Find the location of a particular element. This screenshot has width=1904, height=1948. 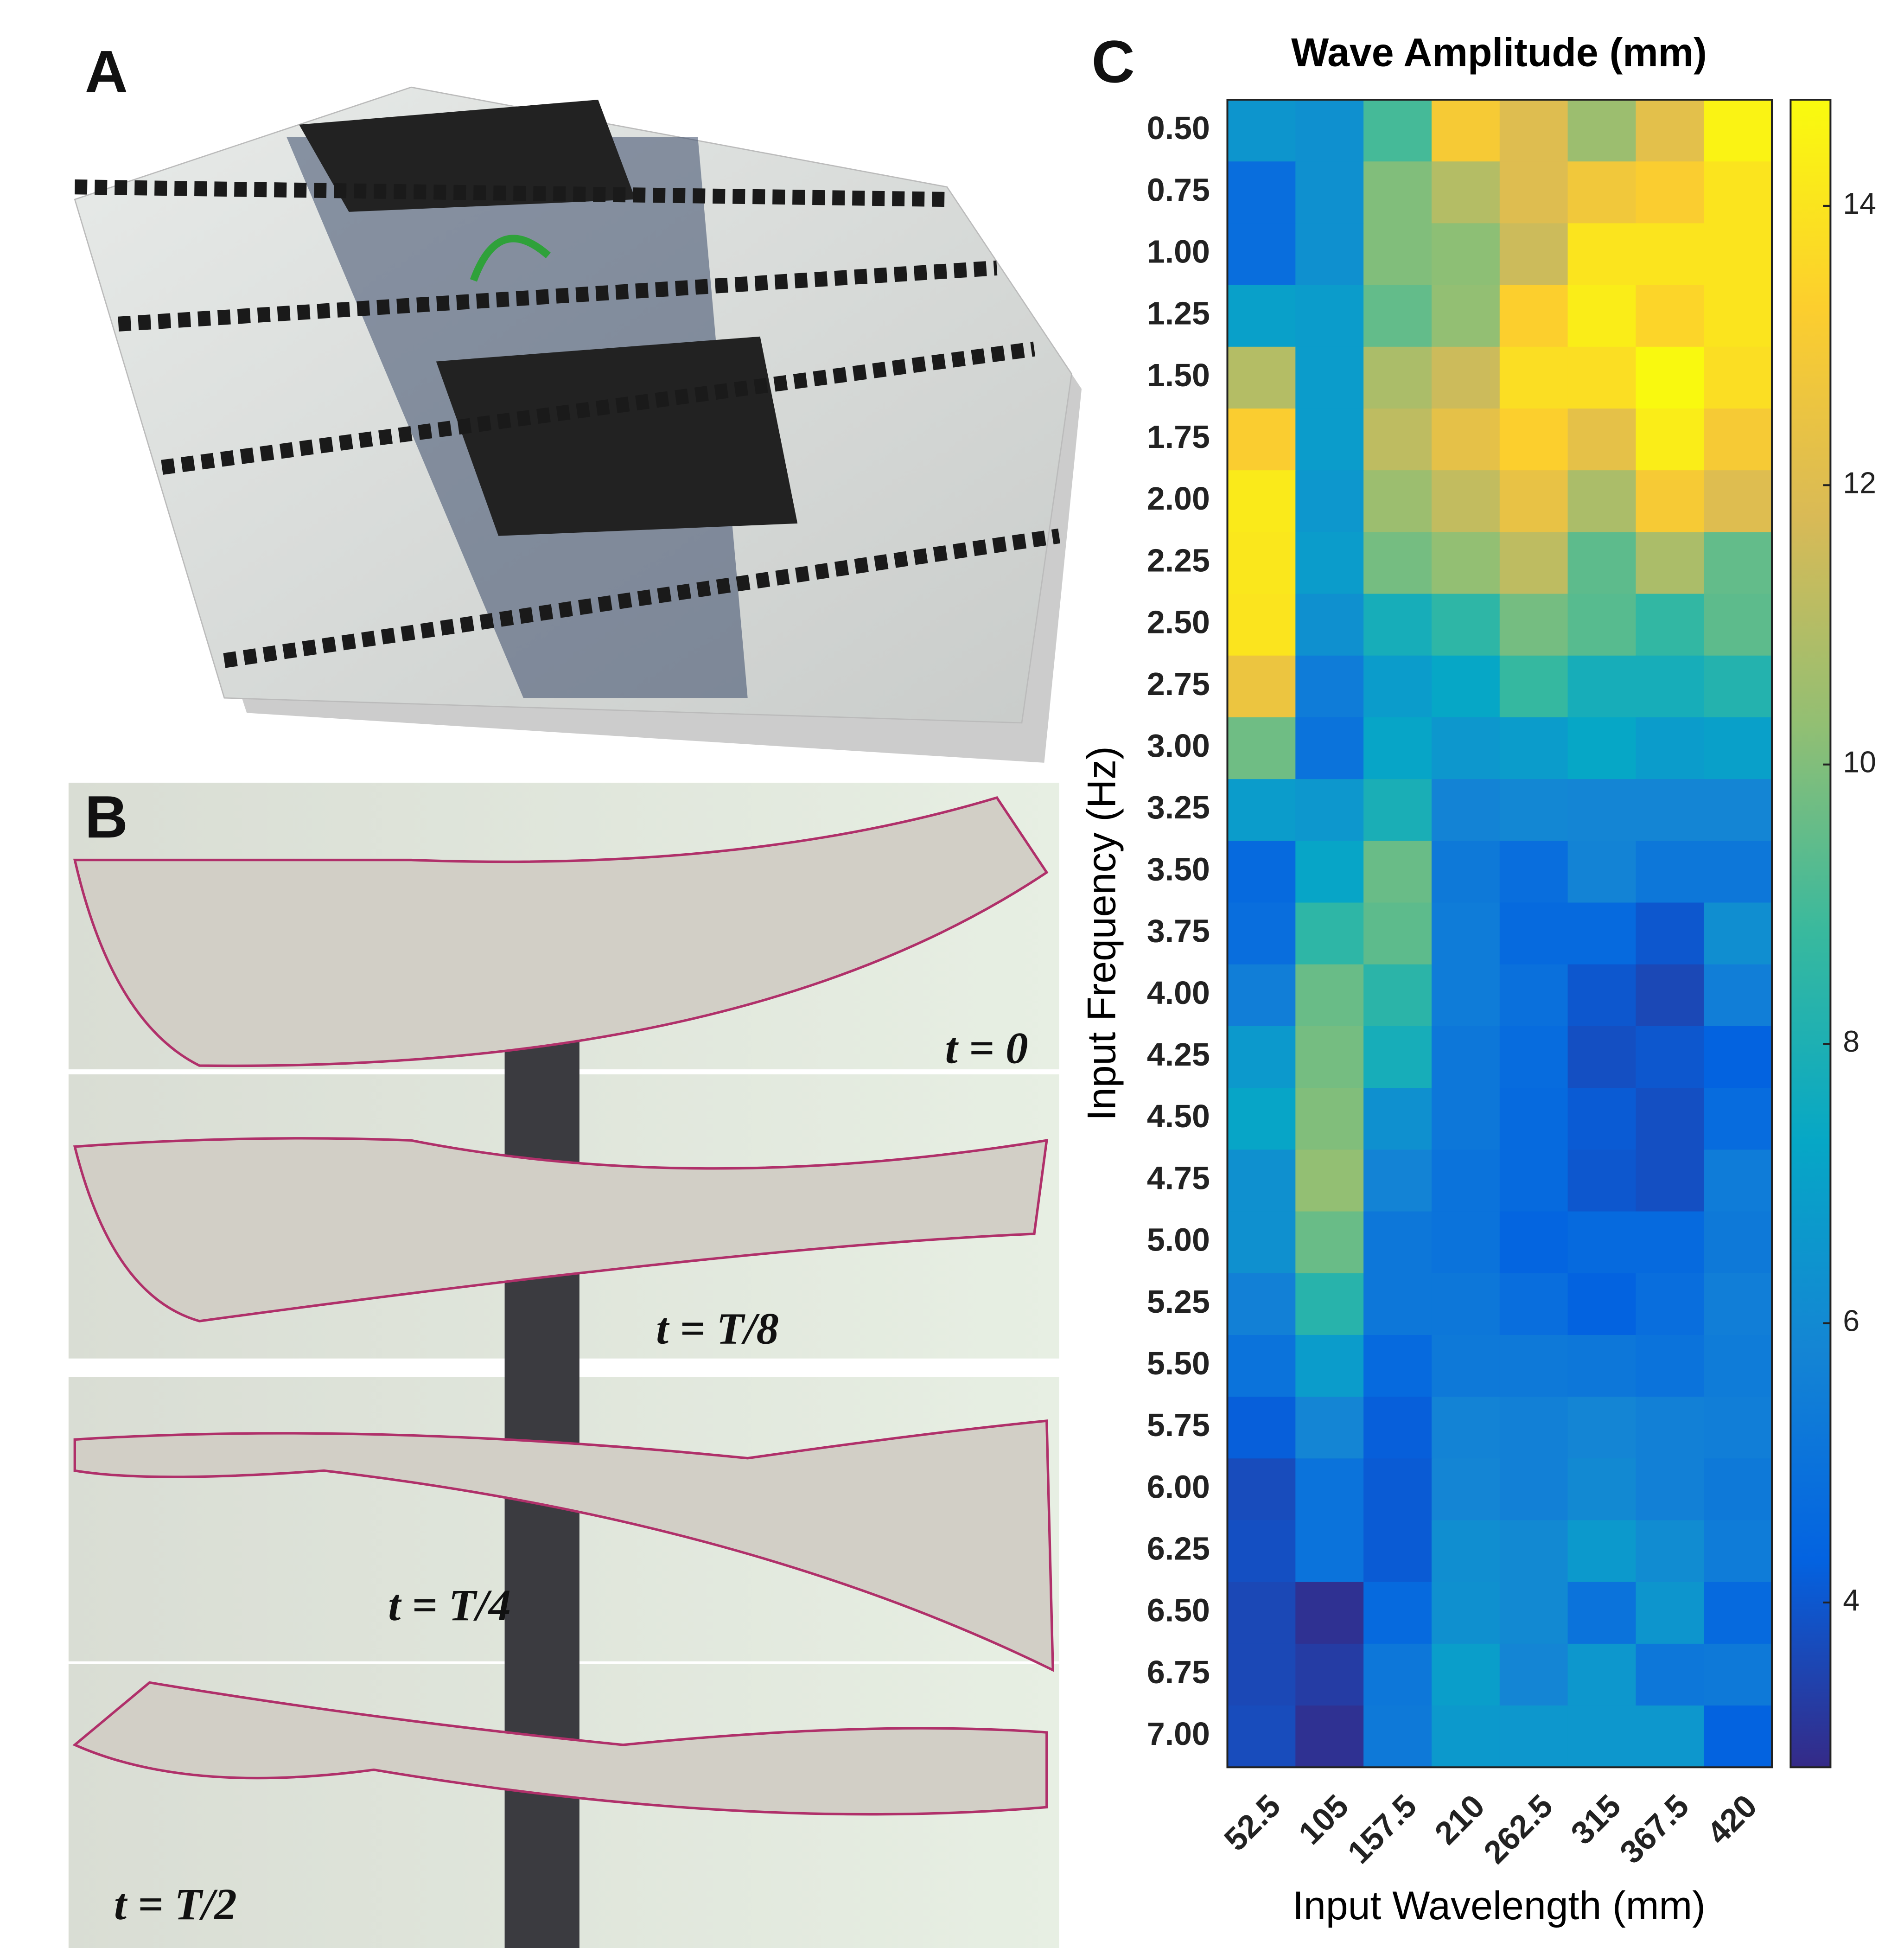

y-tick-label: 3.00 is located at coordinates (1178, 746).